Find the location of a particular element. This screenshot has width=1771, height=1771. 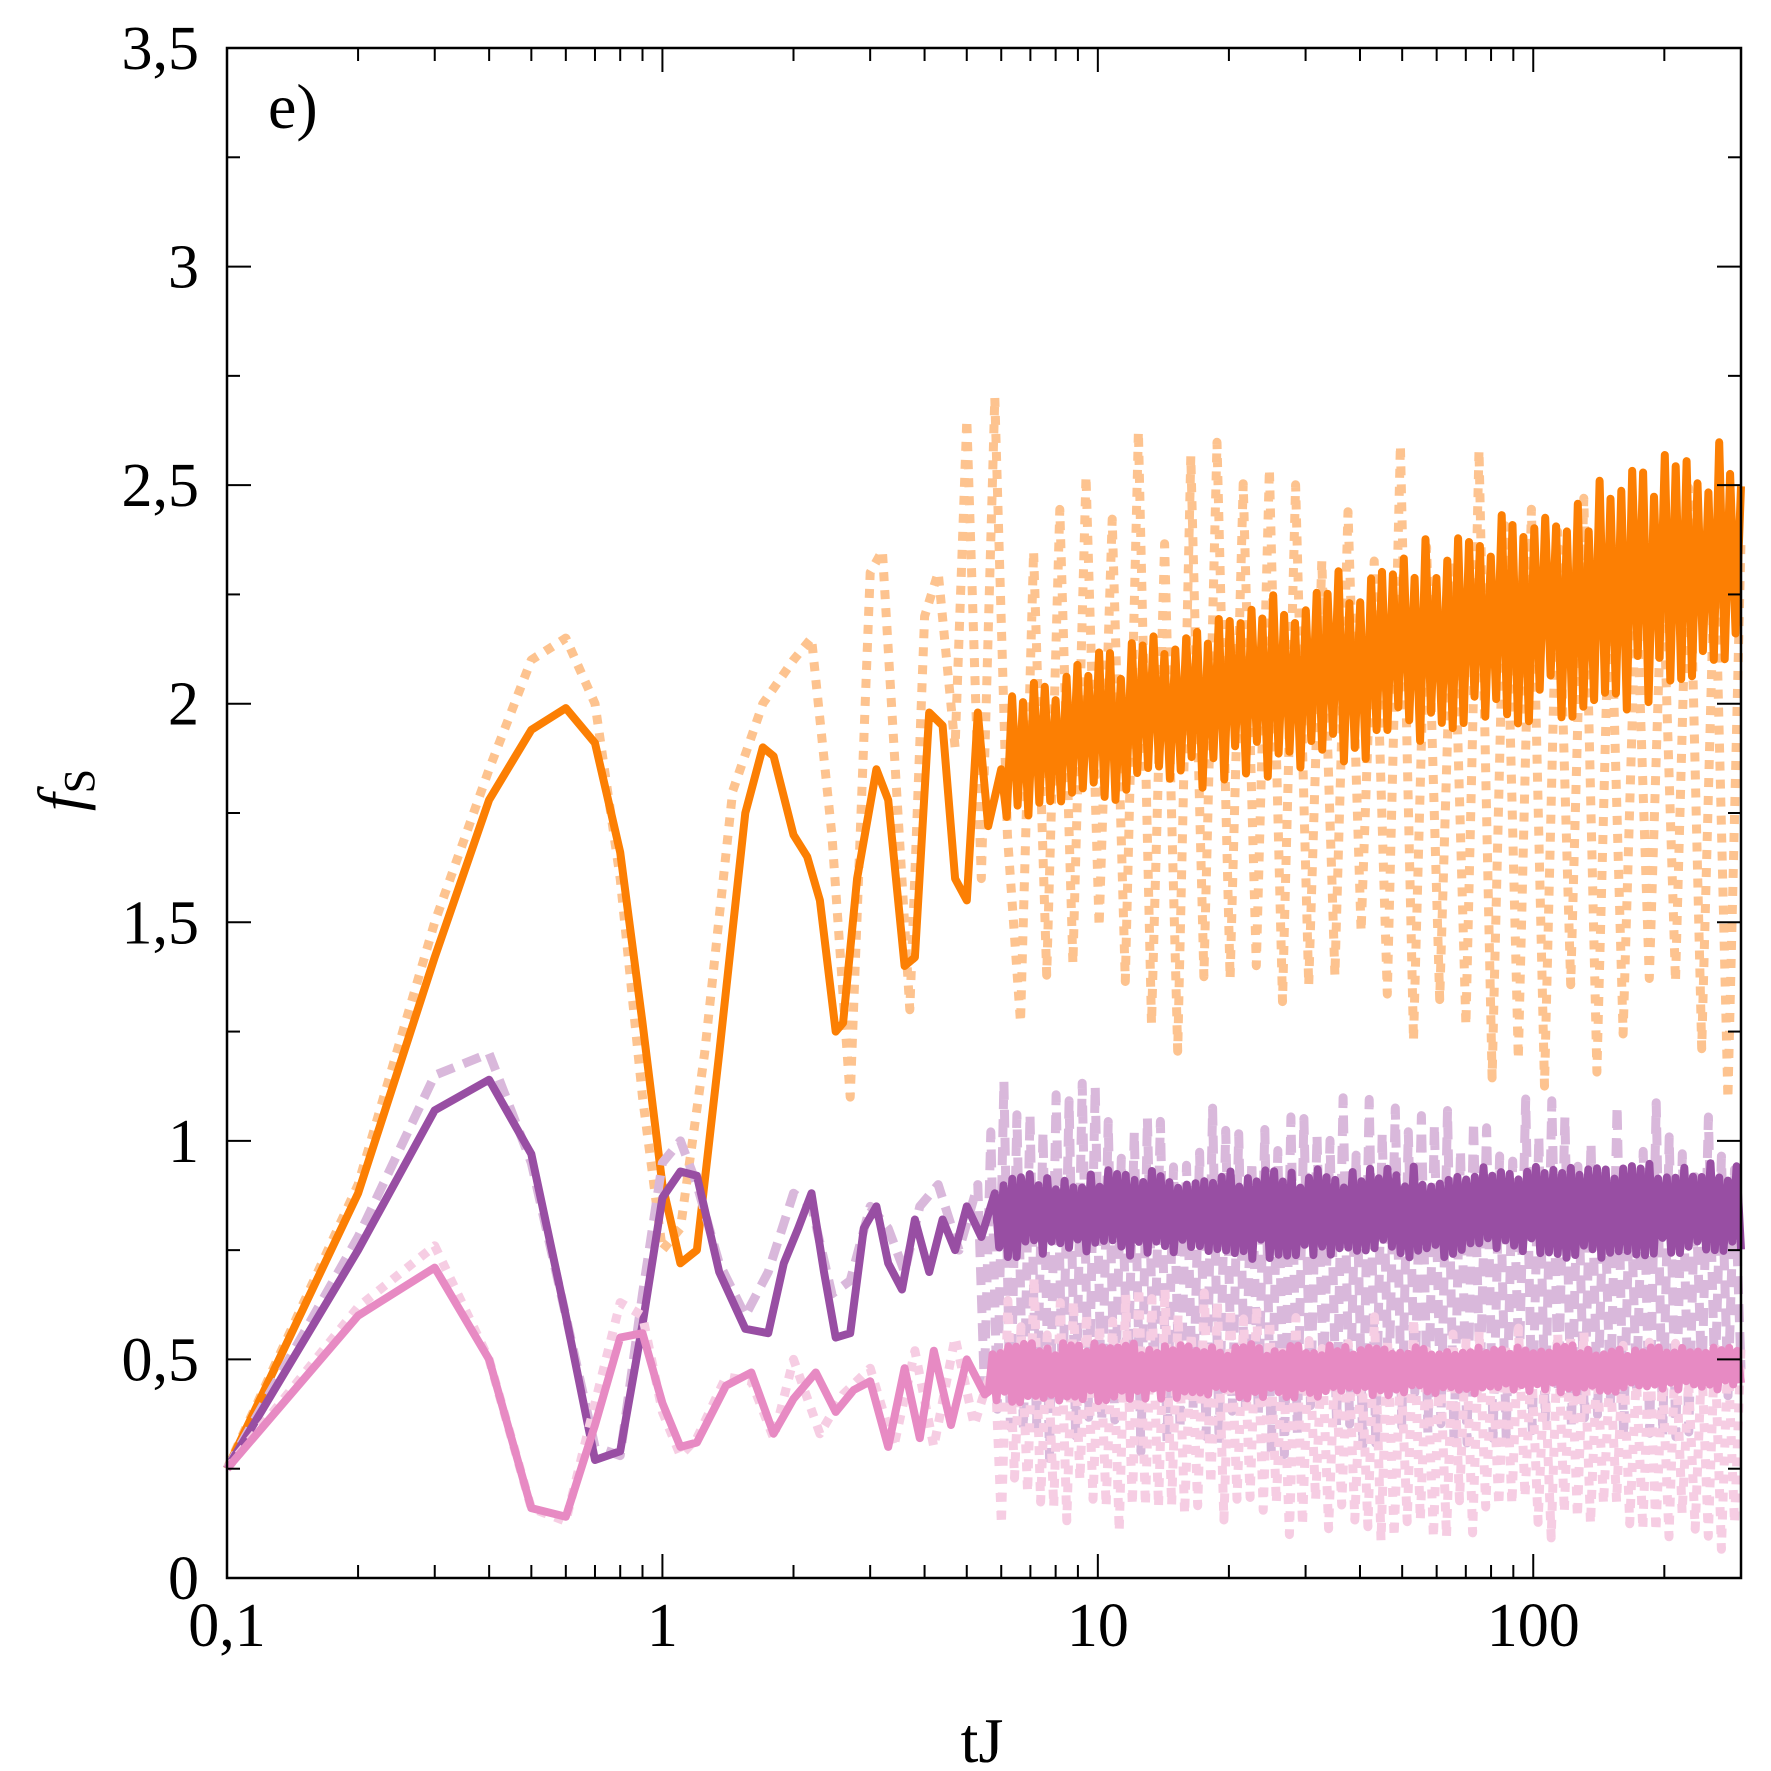

x-axis-label: tJ is located at coordinates (982, 1738).